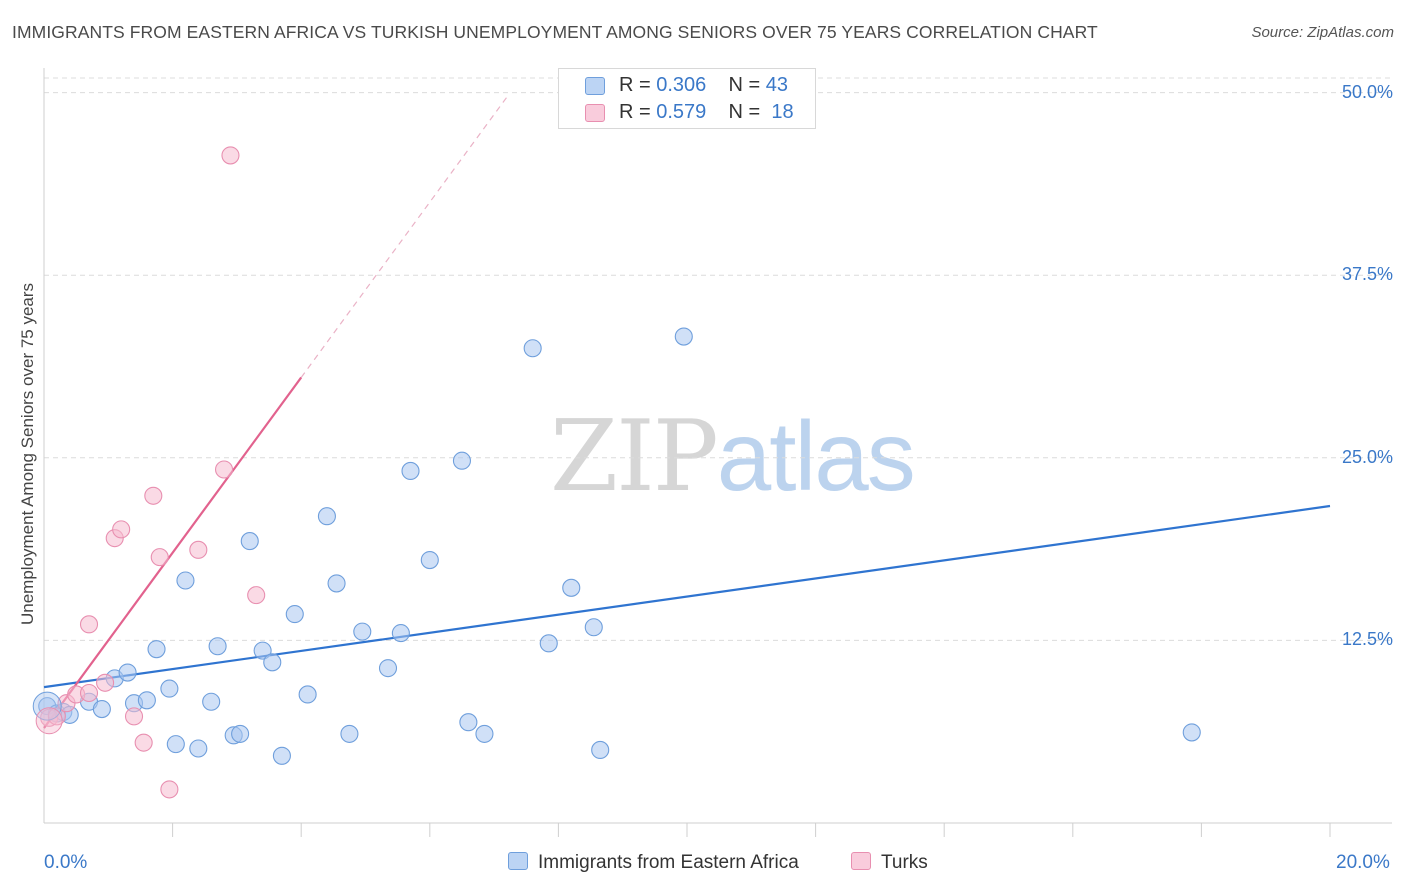 The height and width of the screenshot is (892, 1406). I want to click on y-axis-label-wrap: Unemployment Among Seniors over 75 years, so click(28, 454).